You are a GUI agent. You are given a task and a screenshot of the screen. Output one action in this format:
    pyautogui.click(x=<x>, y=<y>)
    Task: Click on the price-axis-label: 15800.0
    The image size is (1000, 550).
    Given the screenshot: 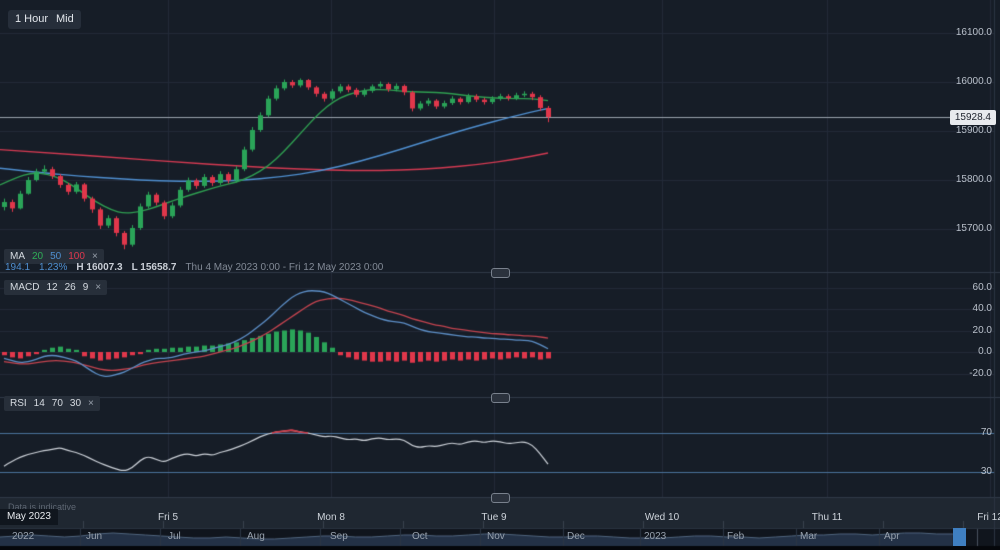 What is the action you would take?
    pyautogui.click(x=973, y=179)
    